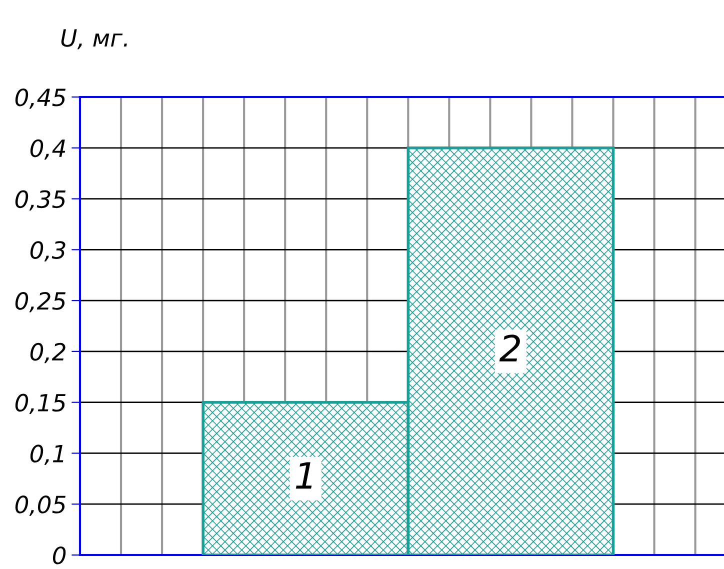 Image resolution: width=724 pixels, height=569 pixels. What do you see at coordinates (48, 353) in the screenshot?
I see `y-tick-label: 0,2` at bounding box center [48, 353].